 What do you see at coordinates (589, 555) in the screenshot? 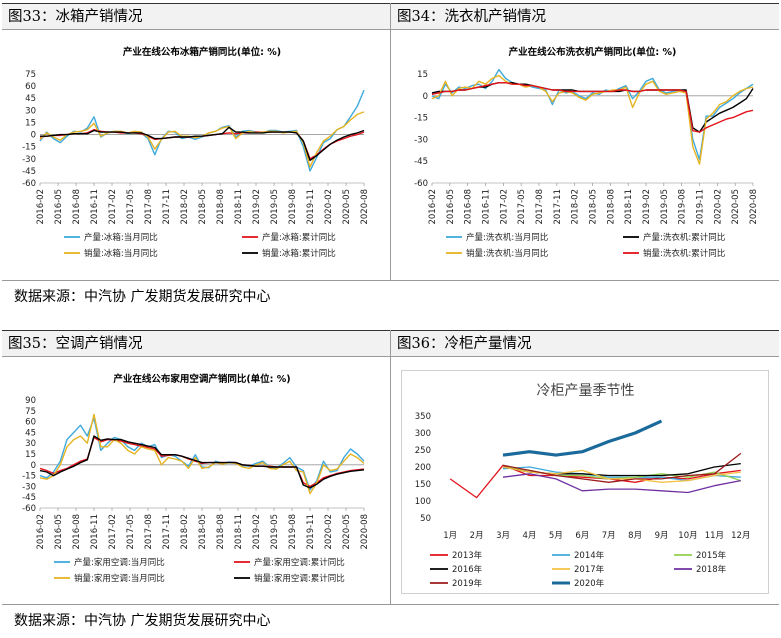
I see `fig36-legend-label-2: 2014年` at bounding box center [589, 555].